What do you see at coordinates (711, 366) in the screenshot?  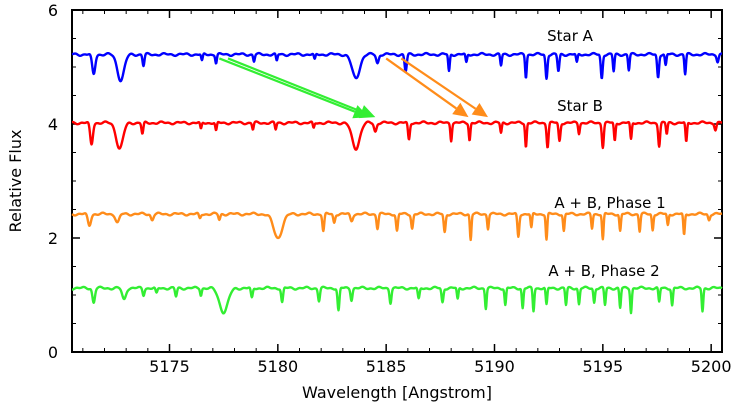 I see `x-tick-label: 5200` at bounding box center [711, 366].